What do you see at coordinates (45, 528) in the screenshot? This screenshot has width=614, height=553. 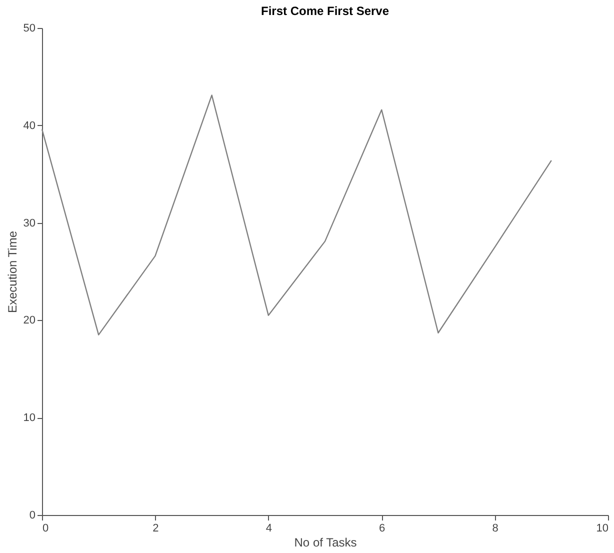 I see `x-tick-label: 0` at bounding box center [45, 528].